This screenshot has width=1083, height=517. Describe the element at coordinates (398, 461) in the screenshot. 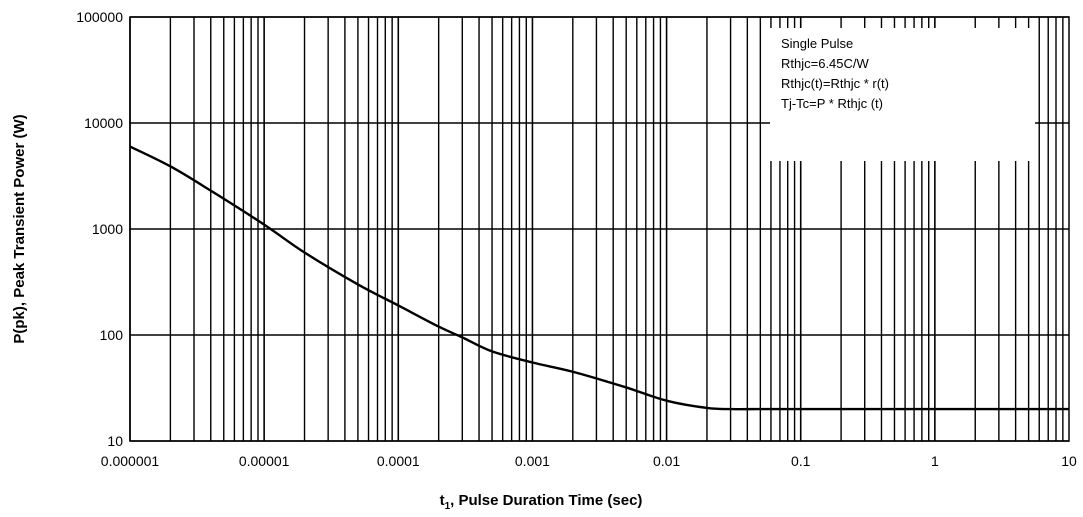

I see `x-tick-label: 0.0001` at that location.